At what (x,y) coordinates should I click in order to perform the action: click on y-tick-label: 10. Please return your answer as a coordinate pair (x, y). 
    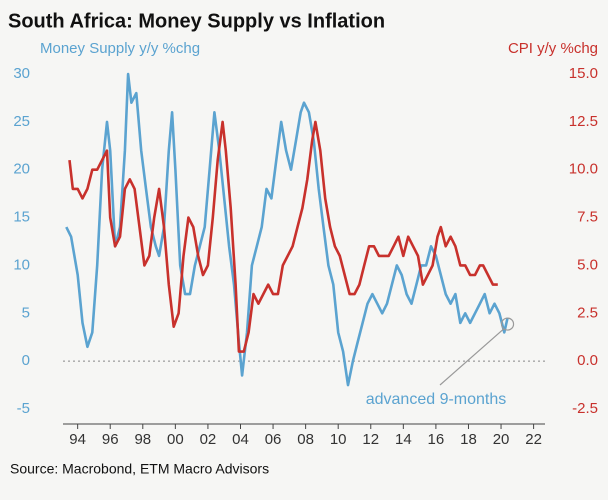
    Looking at the image, I should click on (21, 264).